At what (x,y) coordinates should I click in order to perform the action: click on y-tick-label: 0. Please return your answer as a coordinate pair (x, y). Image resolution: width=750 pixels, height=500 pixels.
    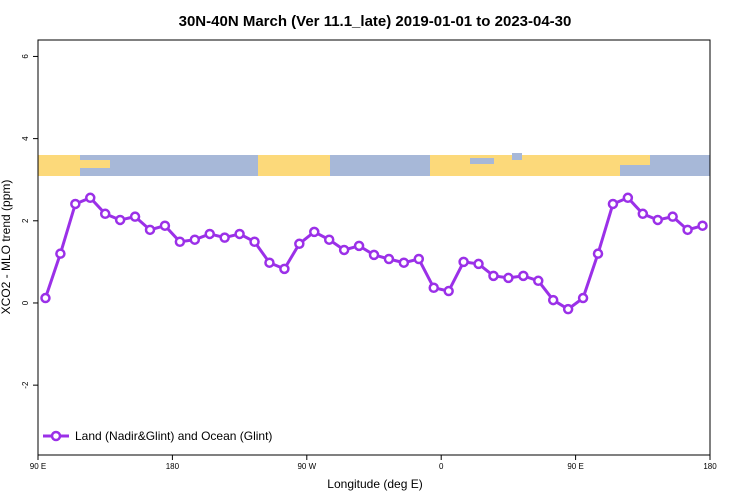
    Looking at the image, I should click on (25, 302).